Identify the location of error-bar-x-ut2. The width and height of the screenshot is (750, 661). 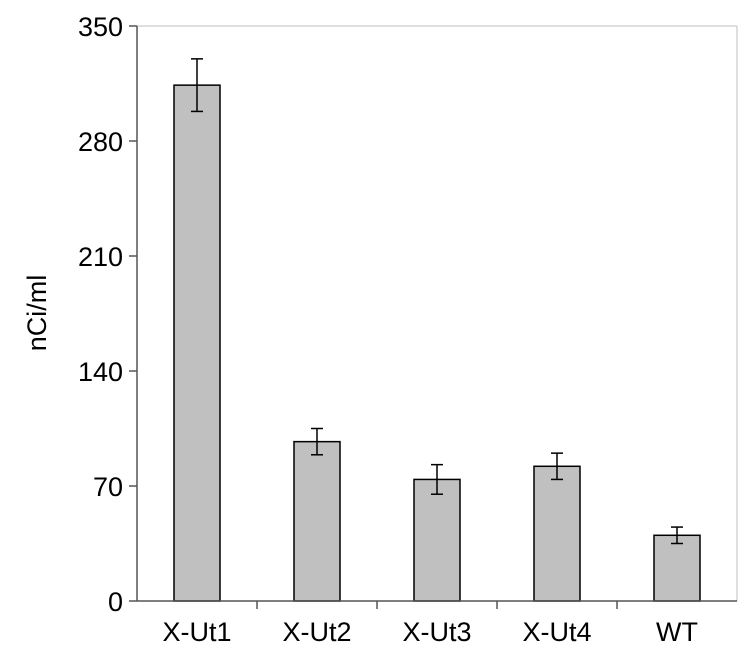
(317, 441).